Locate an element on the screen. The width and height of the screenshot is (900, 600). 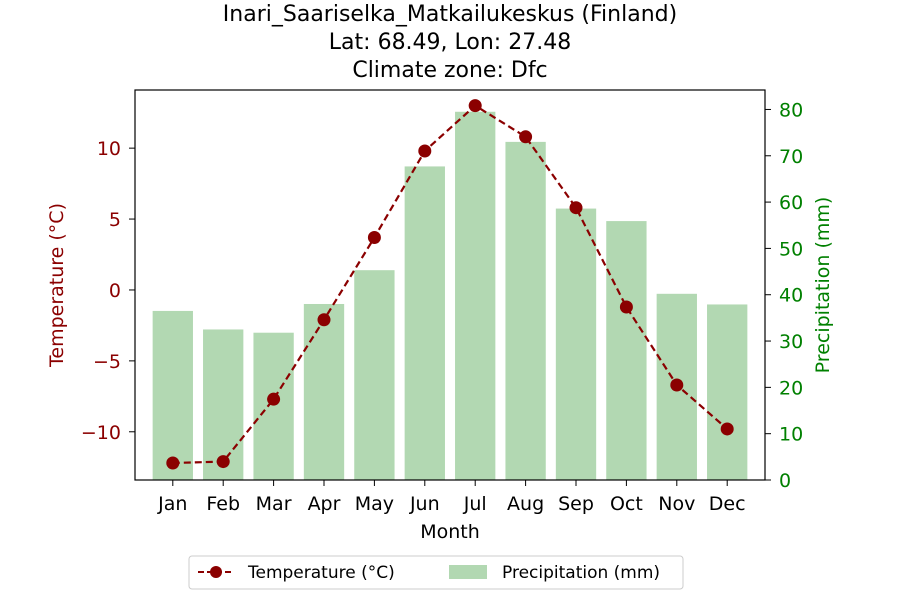
left-y-tick-label: −5 is located at coordinates (107, 362).